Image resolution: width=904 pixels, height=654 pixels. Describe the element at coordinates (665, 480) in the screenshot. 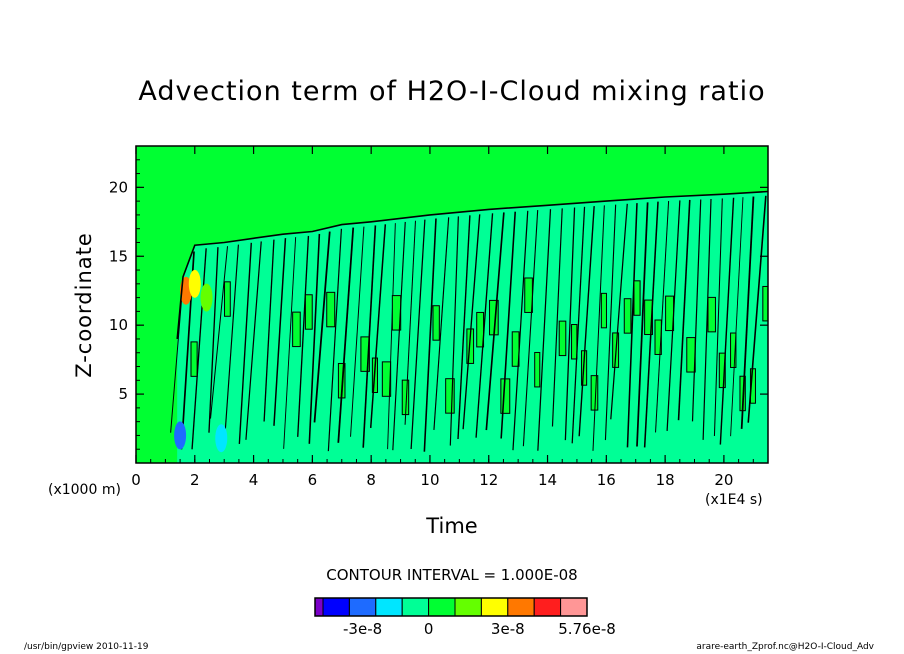

I see `x-tick-label: 18` at that location.